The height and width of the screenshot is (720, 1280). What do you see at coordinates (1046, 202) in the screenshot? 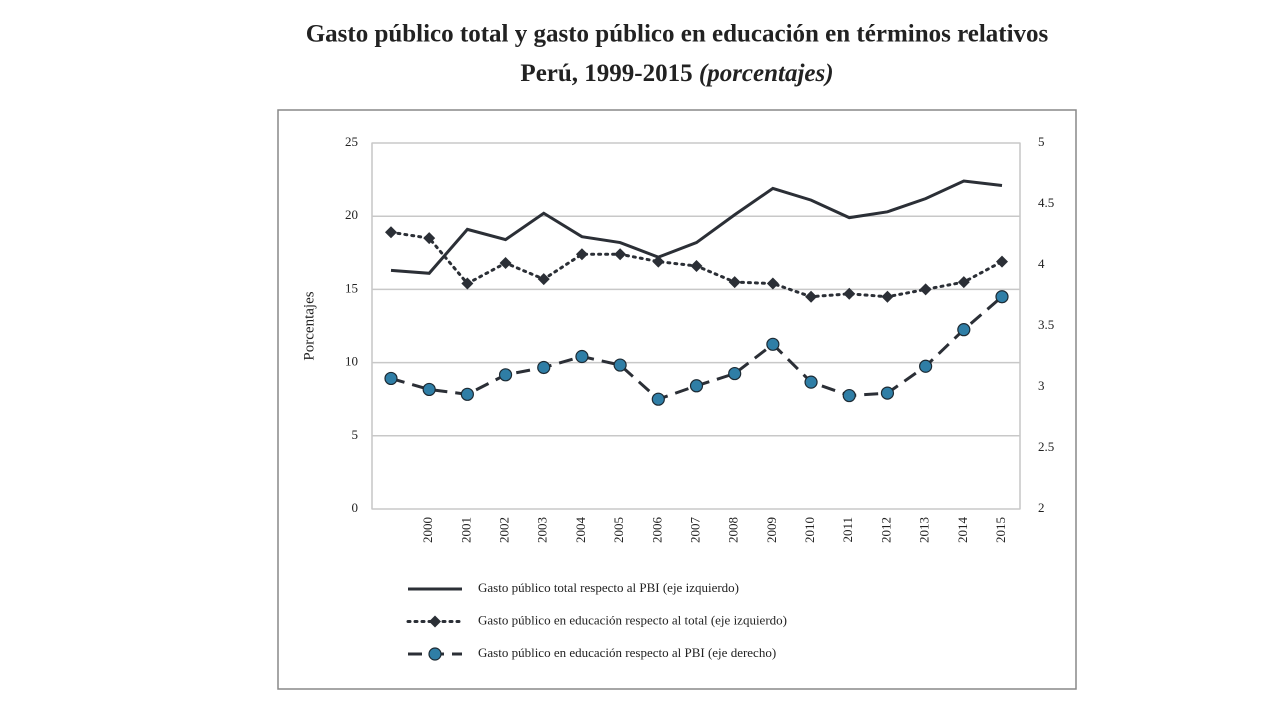
I see `y2-tick-label: 4.5` at bounding box center [1046, 202].